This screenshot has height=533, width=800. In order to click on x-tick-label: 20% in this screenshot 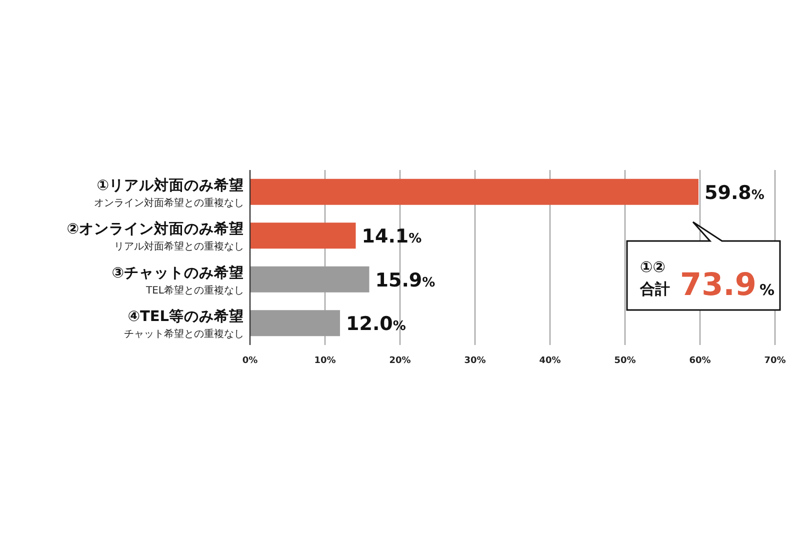, I will do `click(400, 361)`.